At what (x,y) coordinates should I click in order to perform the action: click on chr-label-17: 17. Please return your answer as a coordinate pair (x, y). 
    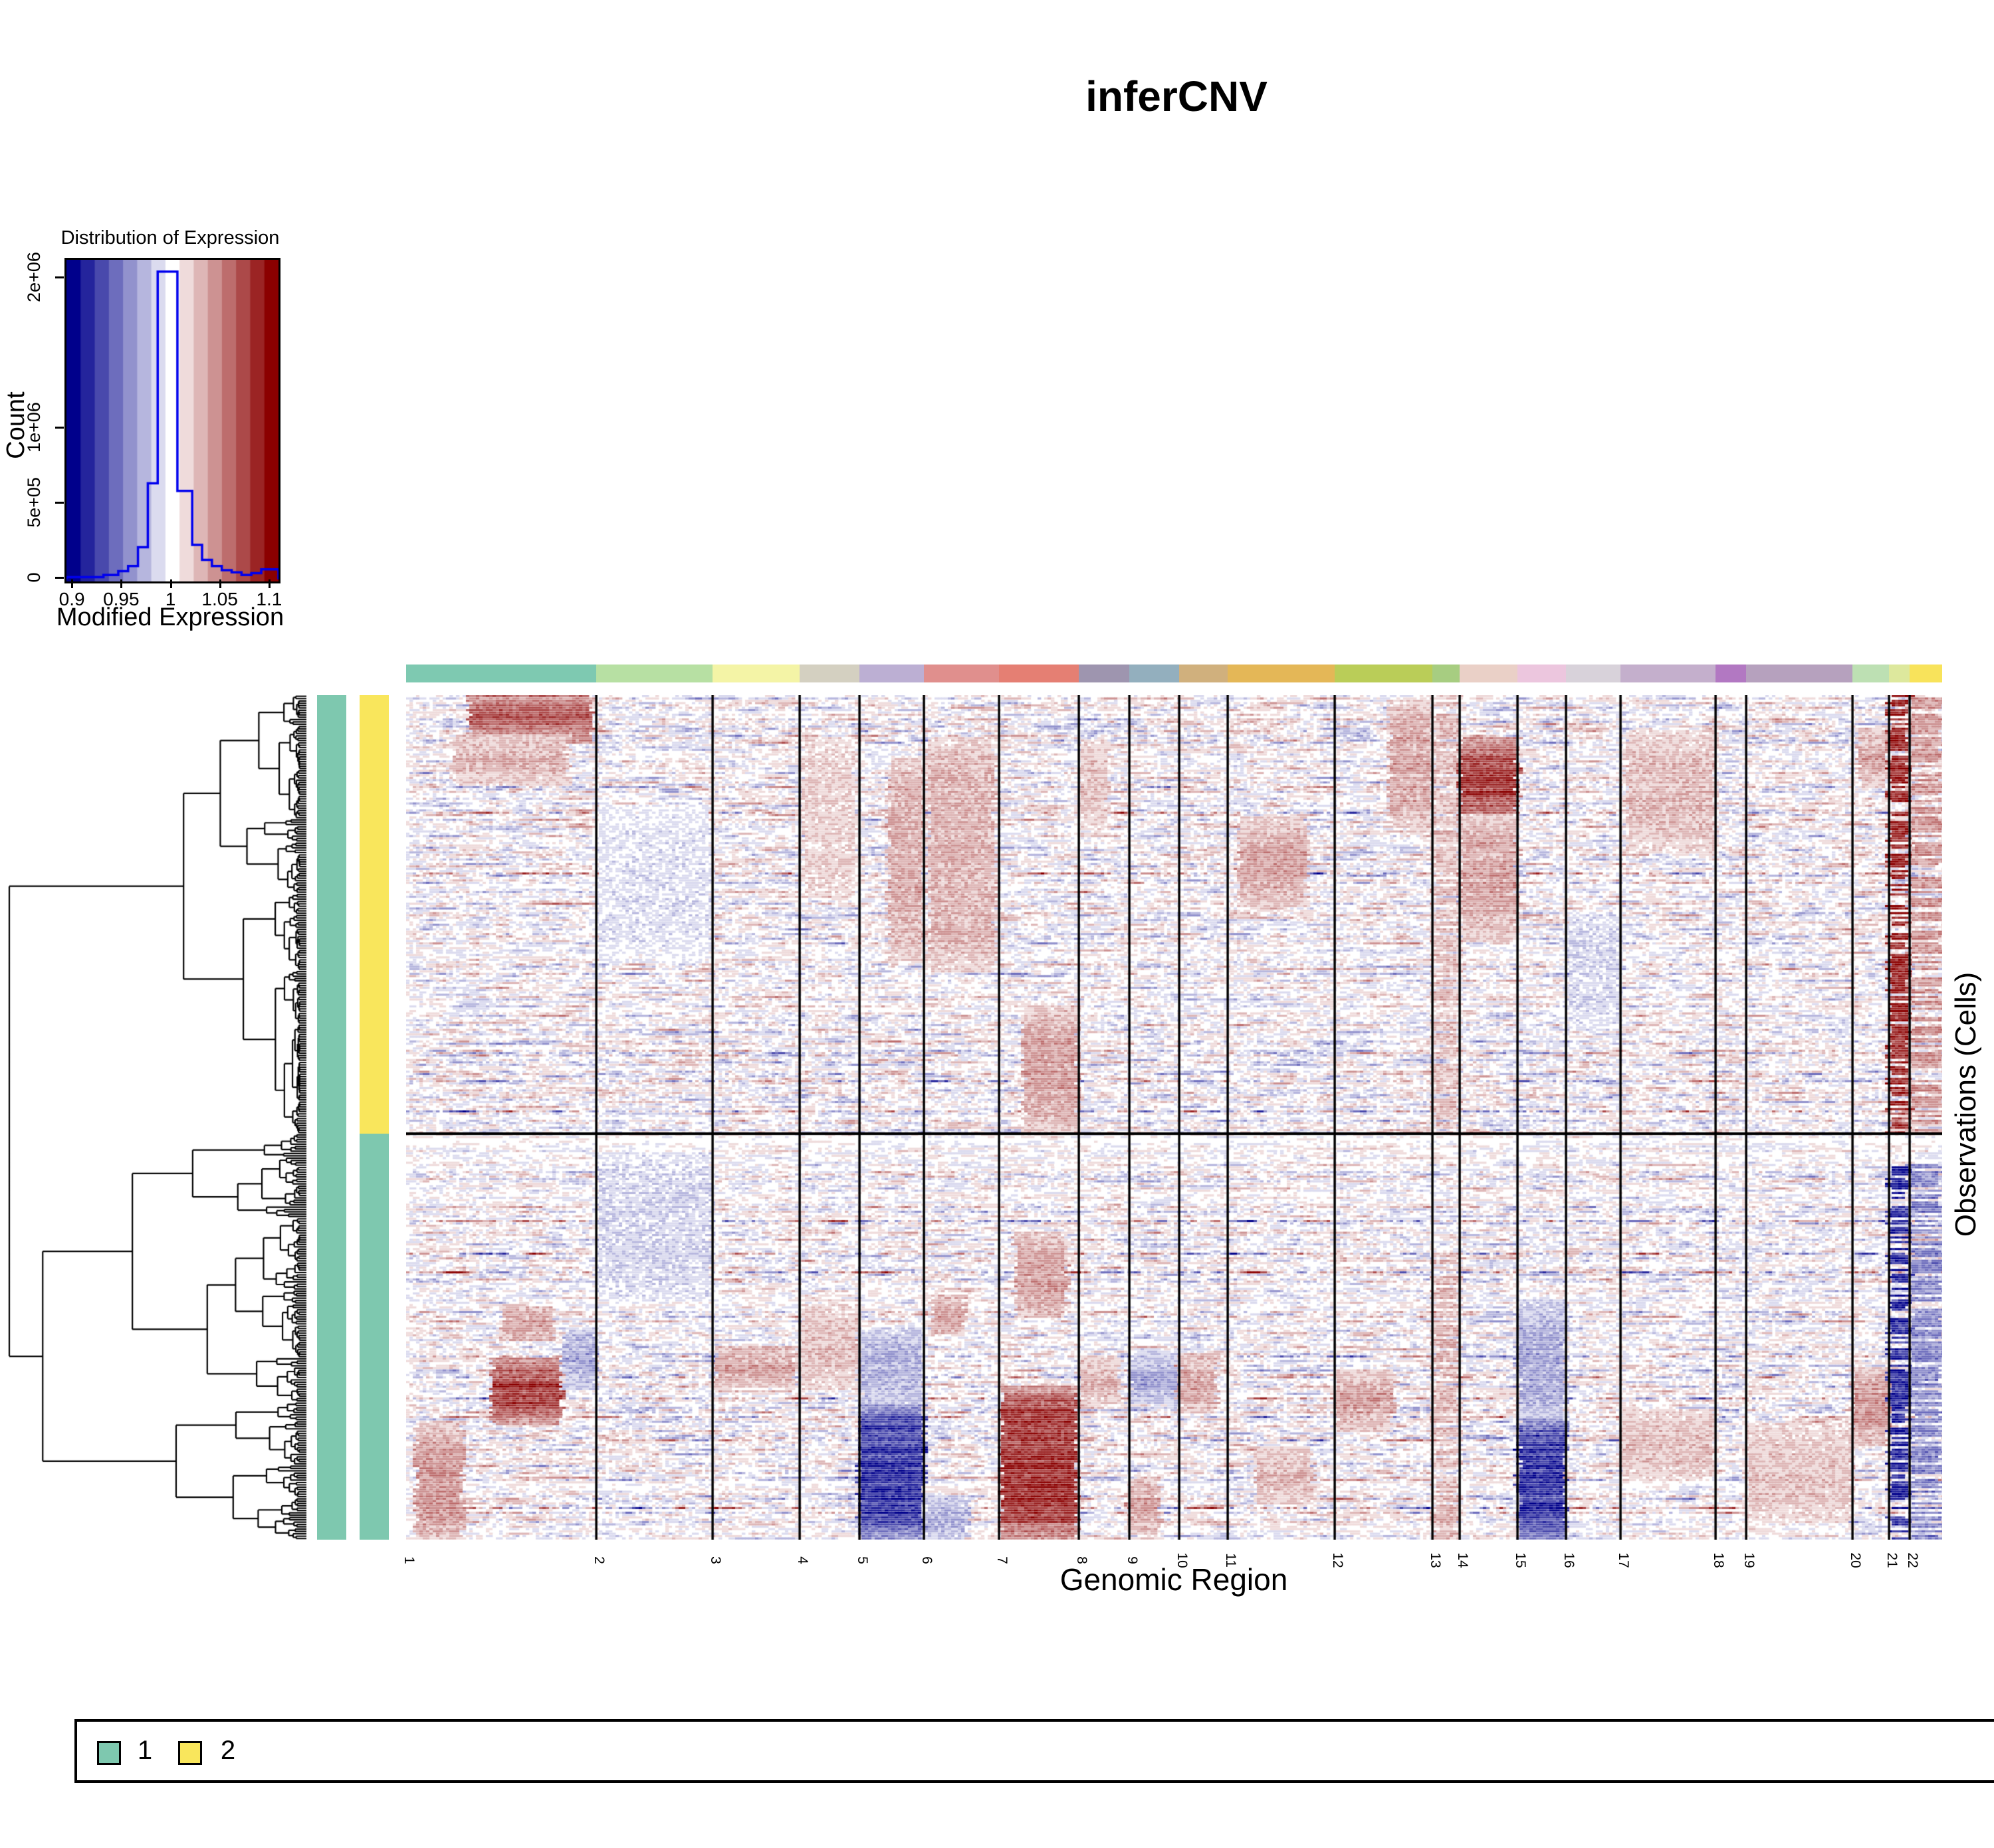
    Looking at the image, I should click on (1623, 1560).